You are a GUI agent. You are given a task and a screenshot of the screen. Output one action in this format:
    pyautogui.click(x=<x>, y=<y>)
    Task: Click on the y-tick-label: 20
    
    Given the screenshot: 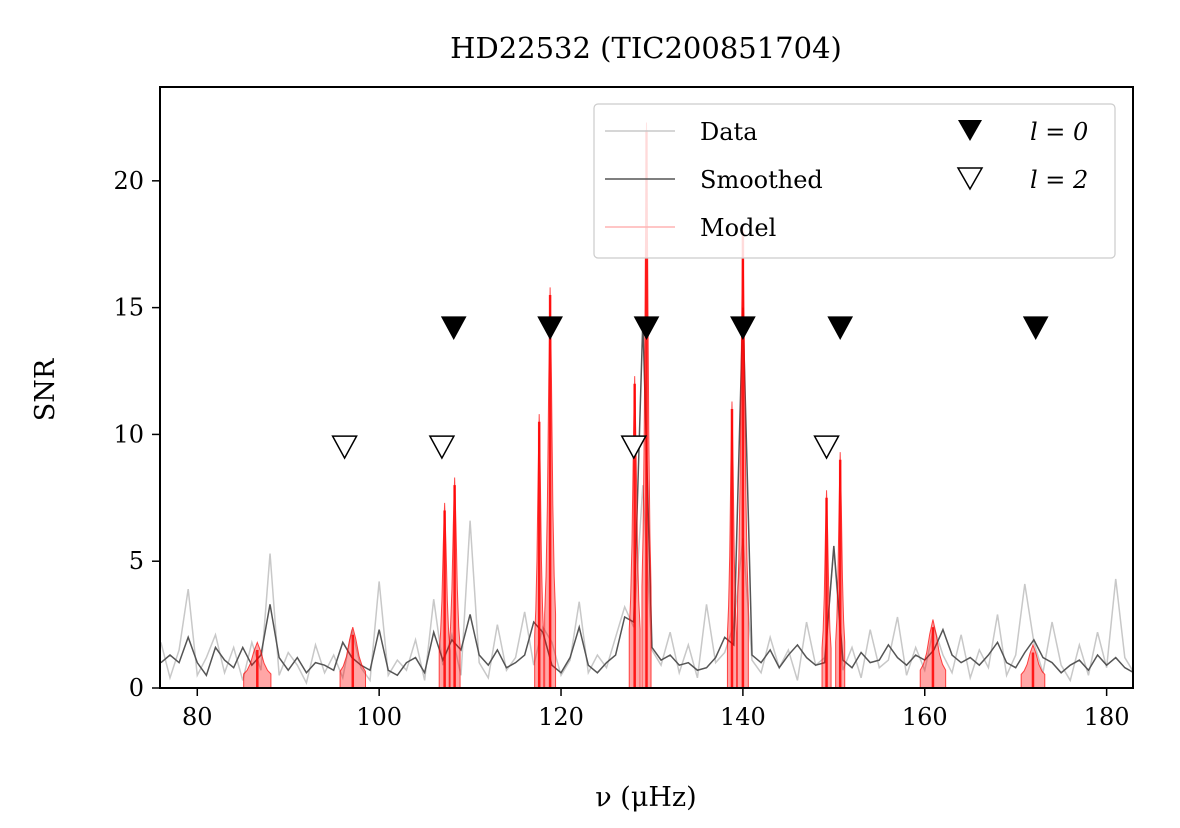 What is the action you would take?
    pyautogui.click(x=128, y=181)
    